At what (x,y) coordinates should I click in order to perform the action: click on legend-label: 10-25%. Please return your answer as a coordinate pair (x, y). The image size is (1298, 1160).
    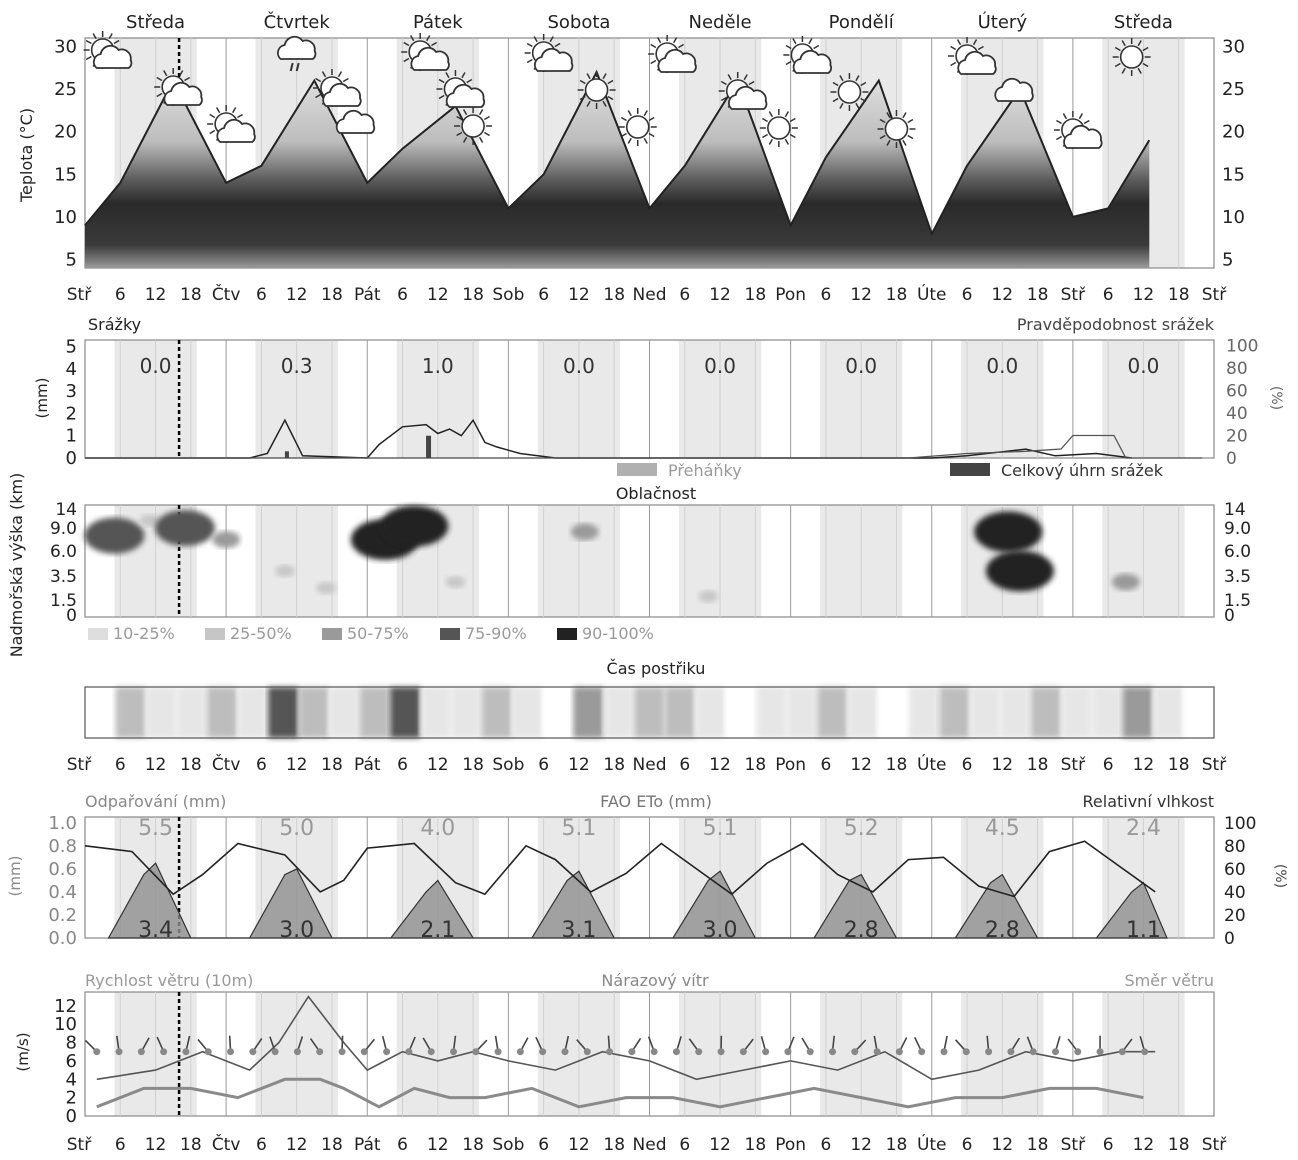
    Looking at the image, I should click on (144, 633).